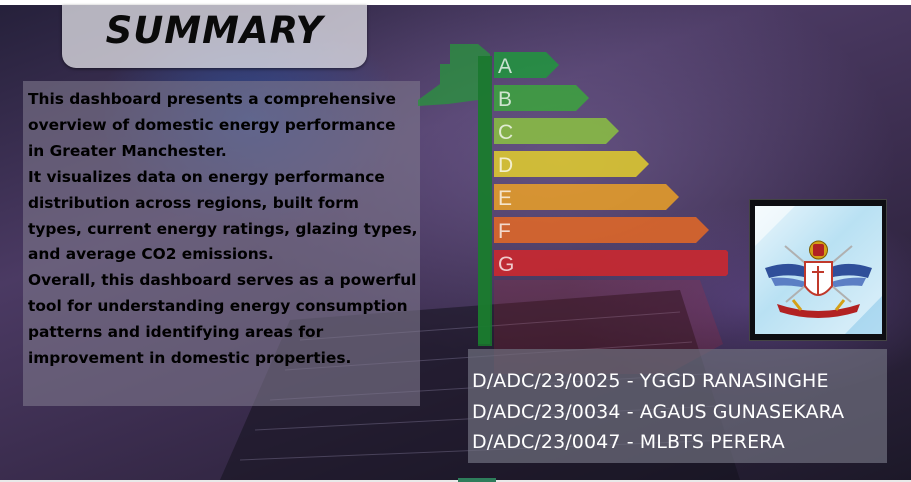 This screenshot has height=482, width=911. What do you see at coordinates (455, 2) in the screenshot?
I see `window-top-border` at bounding box center [455, 2].